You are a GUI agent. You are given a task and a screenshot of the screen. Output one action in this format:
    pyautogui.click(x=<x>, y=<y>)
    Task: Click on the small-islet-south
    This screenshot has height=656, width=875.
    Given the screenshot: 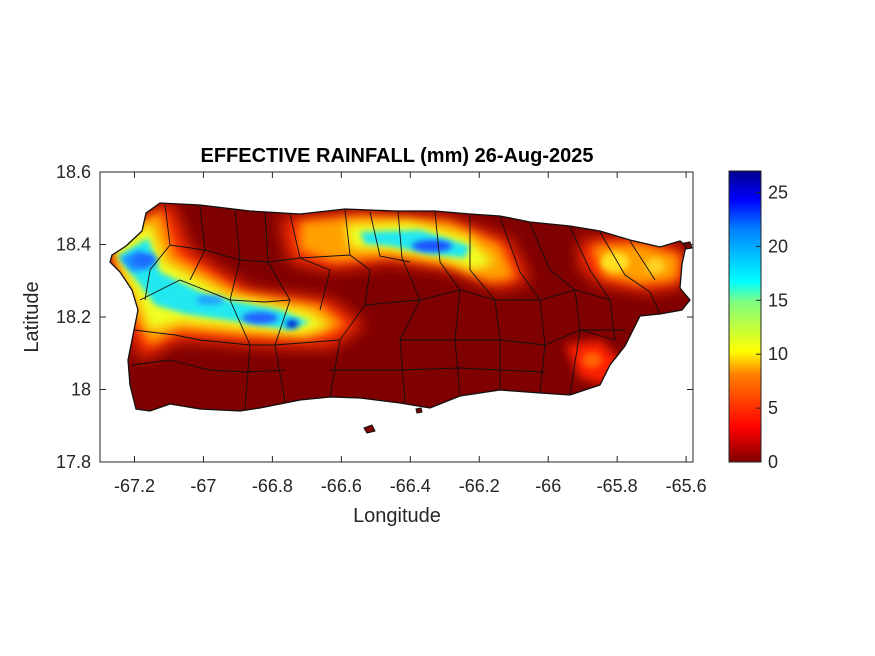 What is the action you would take?
    pyautogui.click(x=419, y=410)
    